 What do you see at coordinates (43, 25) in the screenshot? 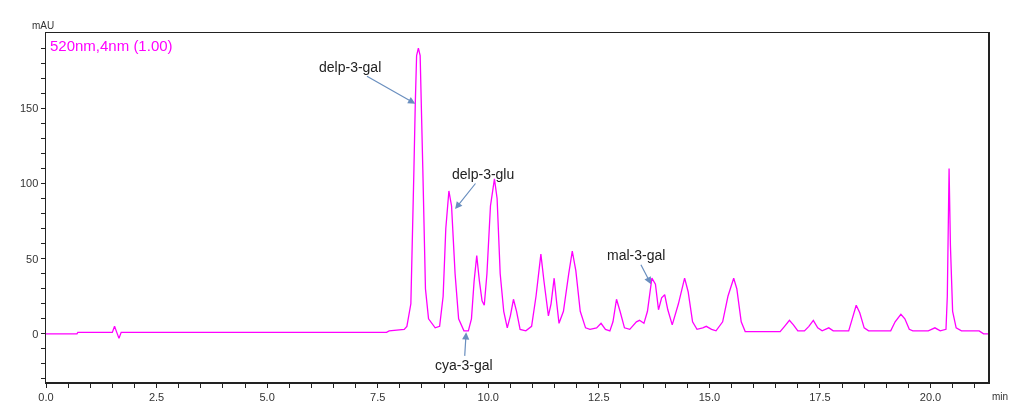
I see `y-axis-title: mAU` at bounding box center [43, 25].